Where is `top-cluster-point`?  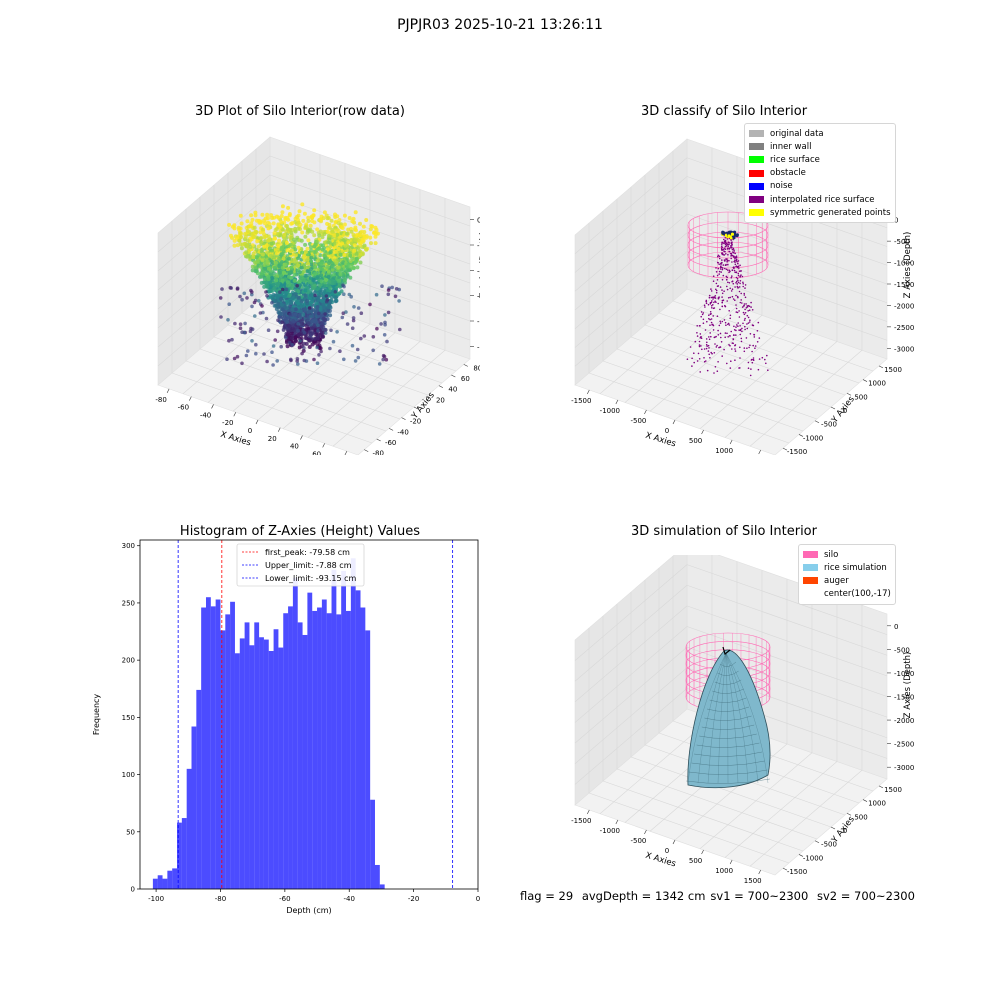
top-cluster-point is located at coordinates (729, 232).